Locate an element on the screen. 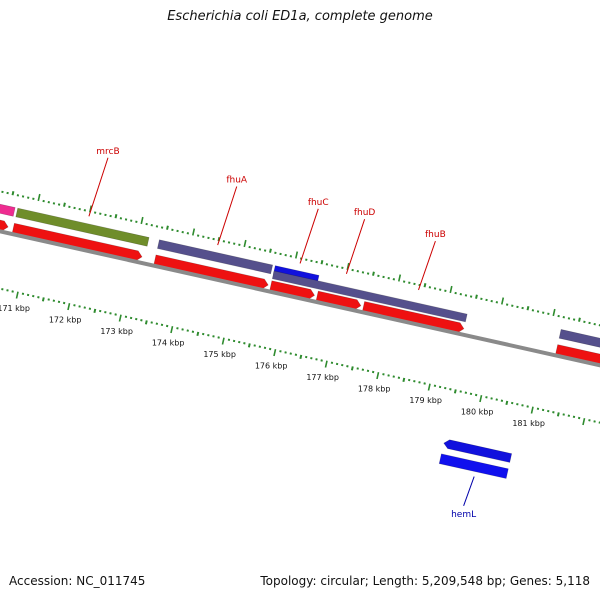 Image resolution: width=600 pixels, height=600 pixels. tick-label-171: 171 kbp is located at coordinates (15, 308).